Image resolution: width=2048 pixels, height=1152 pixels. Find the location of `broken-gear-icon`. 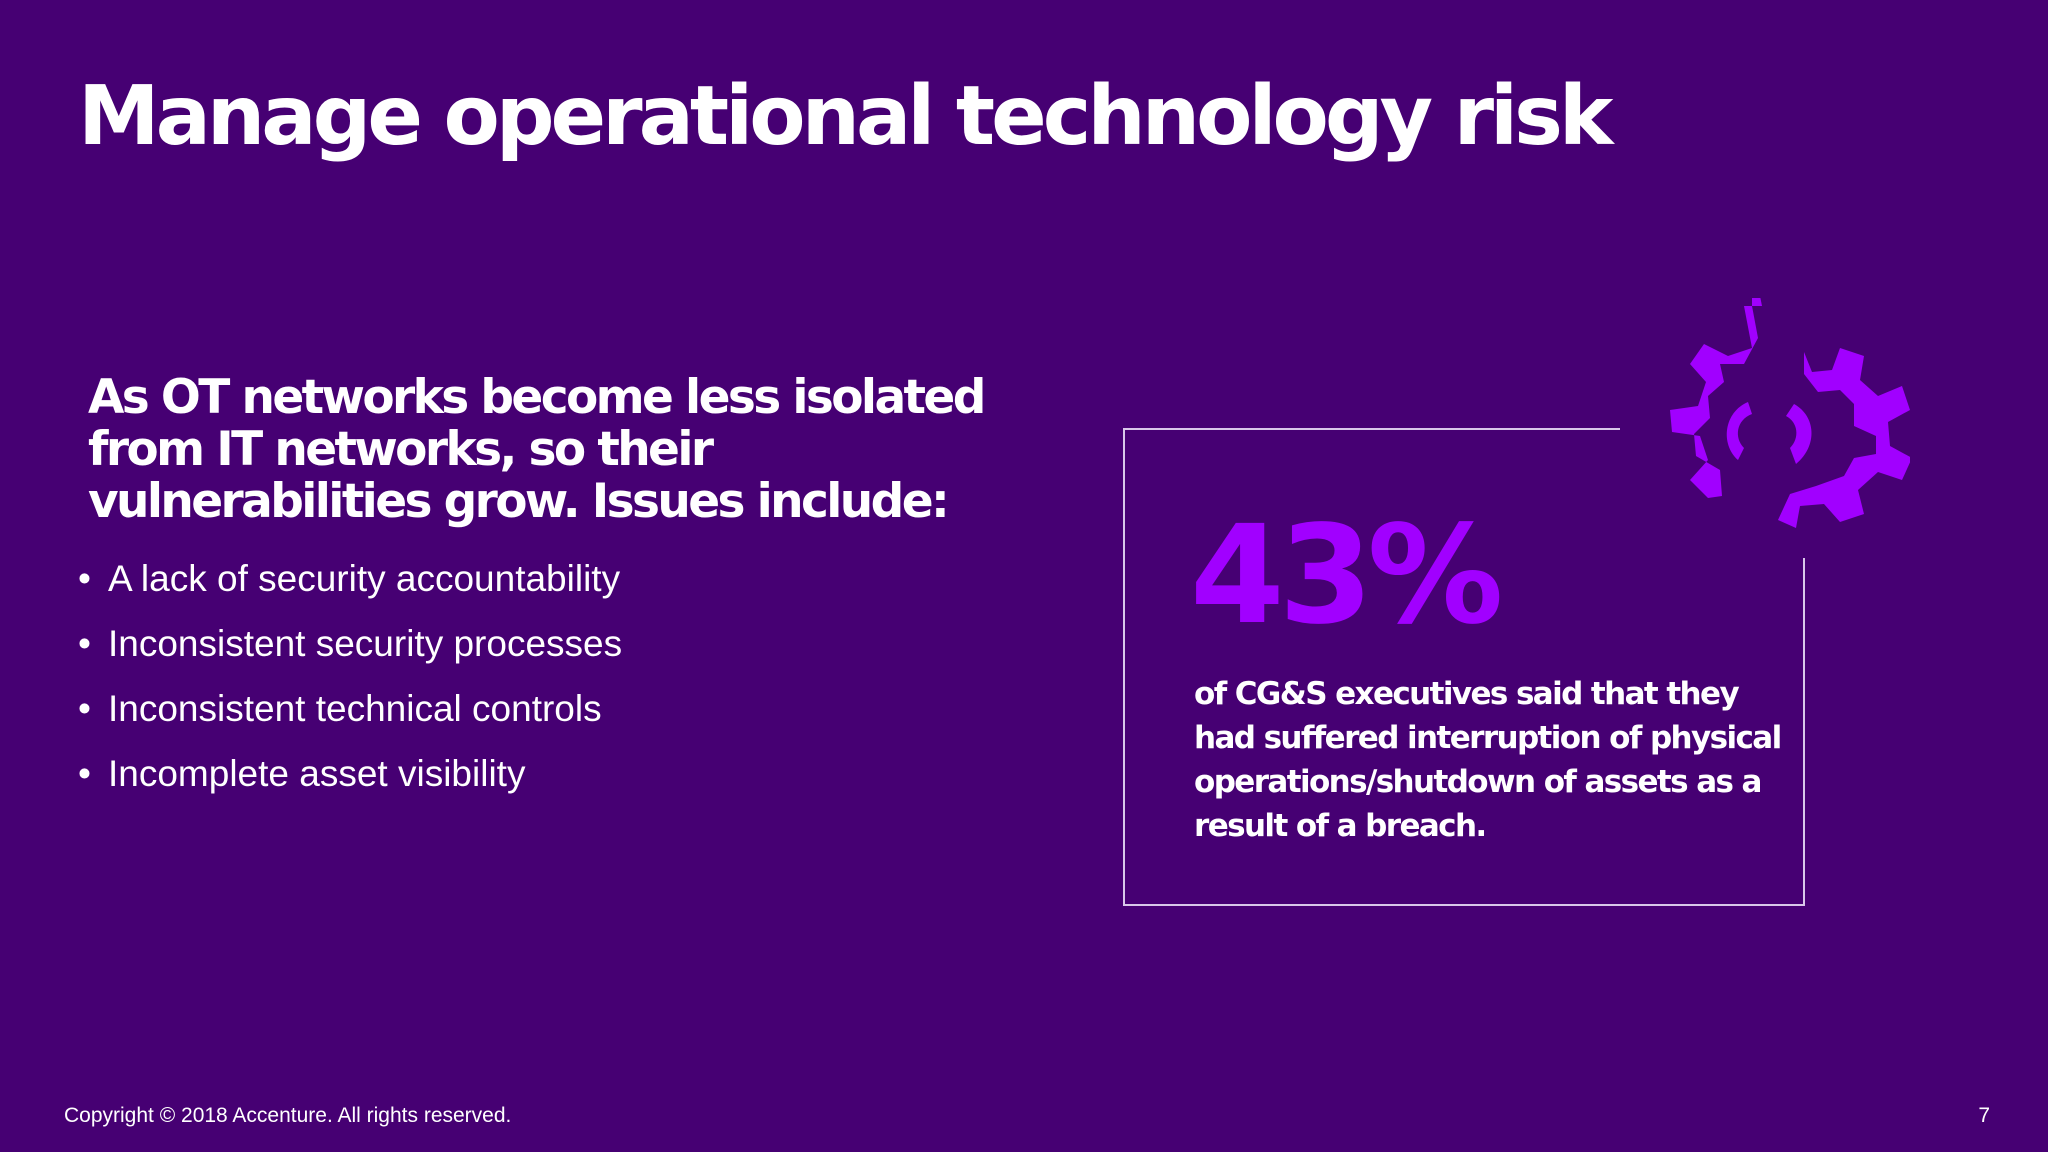

broken-gear-icon is located at coordinates (1766, 427).